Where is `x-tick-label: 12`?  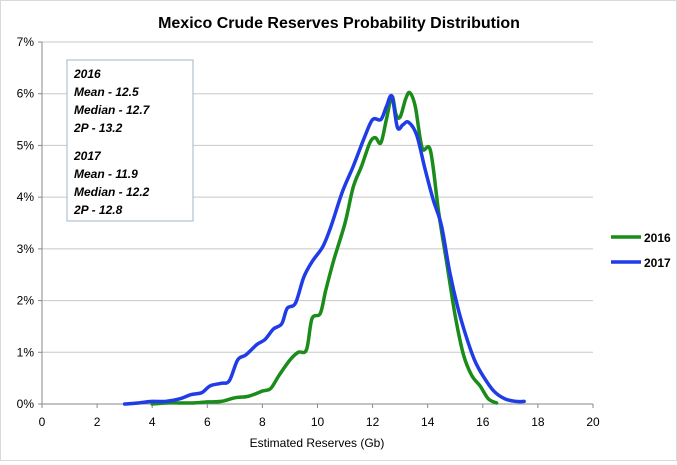
x-tick-label: 12 is located at coordinates (373, 422).